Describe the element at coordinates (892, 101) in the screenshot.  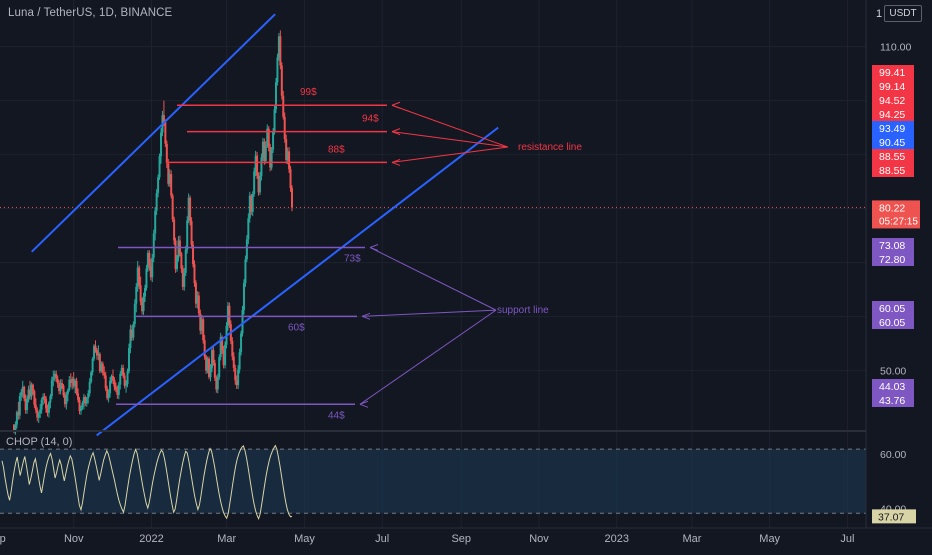
I see `price-tag-text: 94.52` at that location.